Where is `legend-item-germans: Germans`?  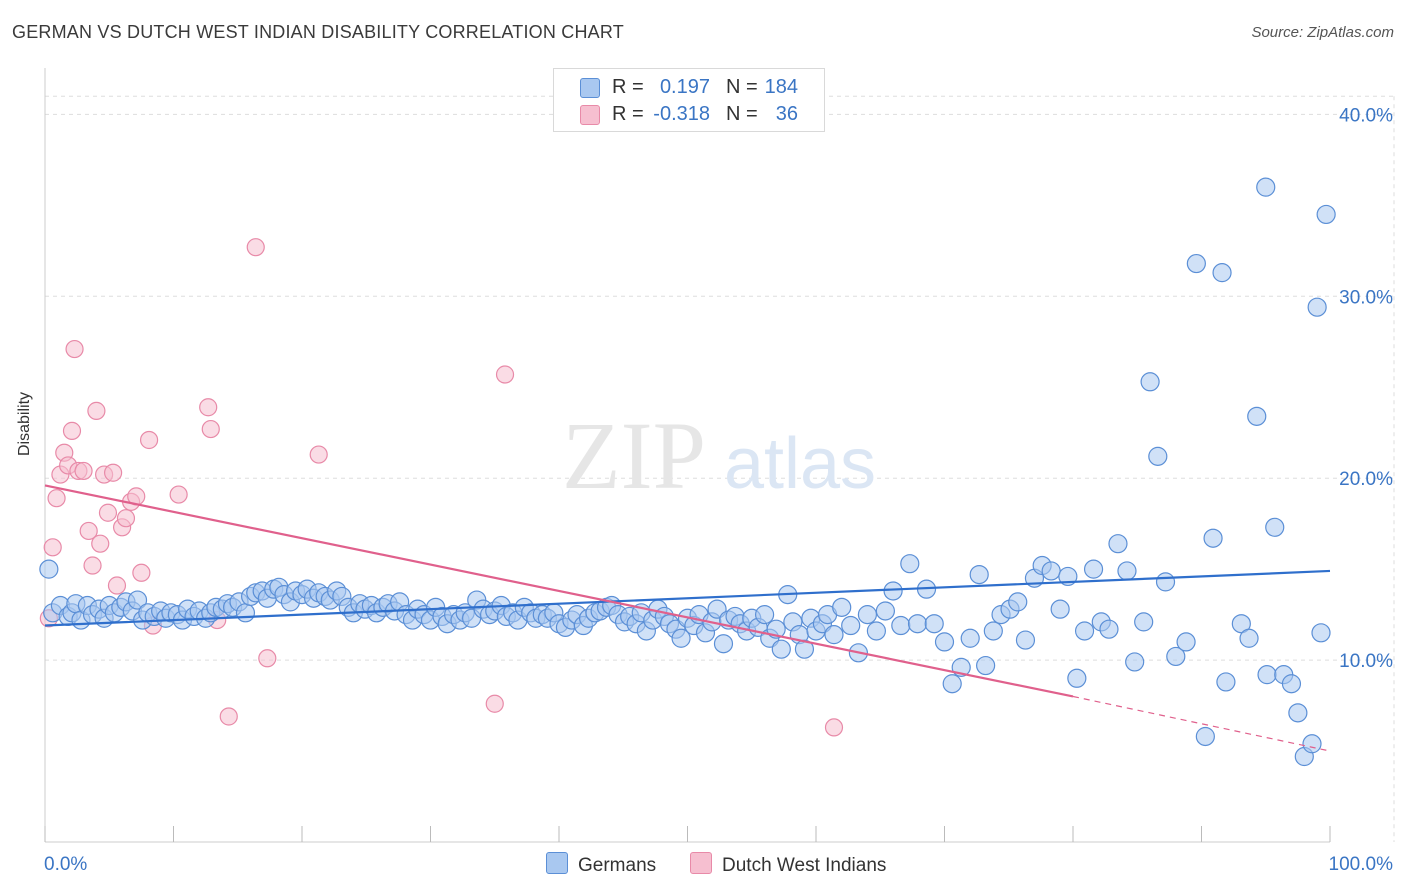 legend-item-germans: Germans is located at coordinates (601, 864).